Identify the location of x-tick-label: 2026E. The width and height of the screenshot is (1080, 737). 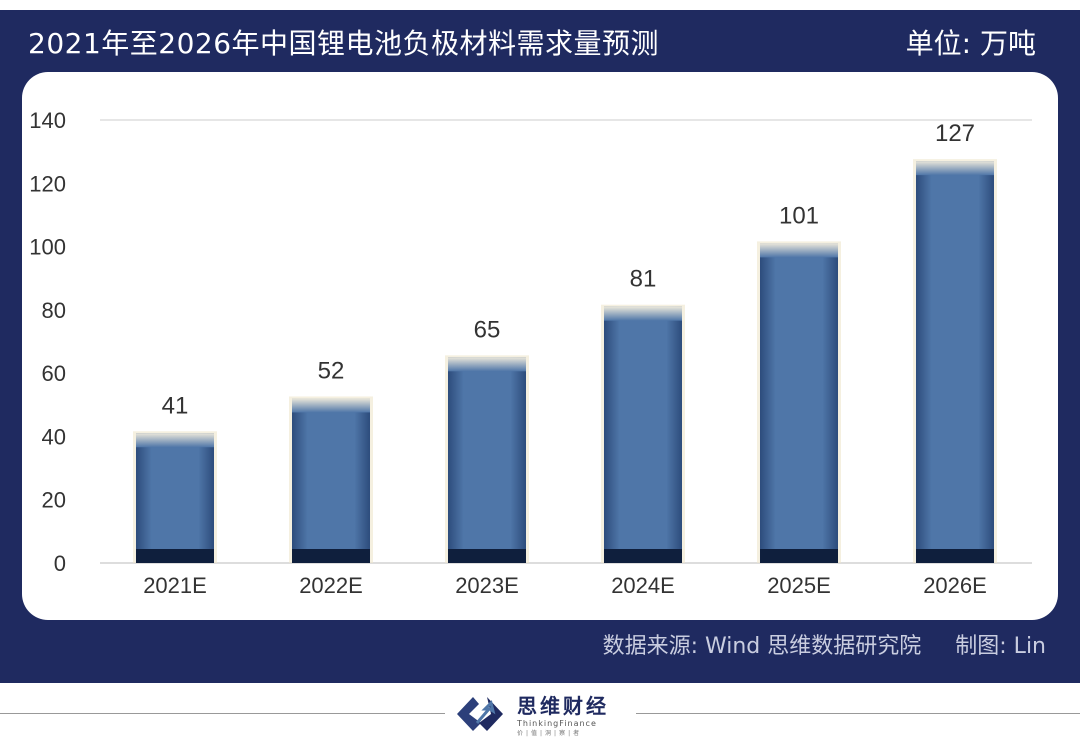
(955, 585).